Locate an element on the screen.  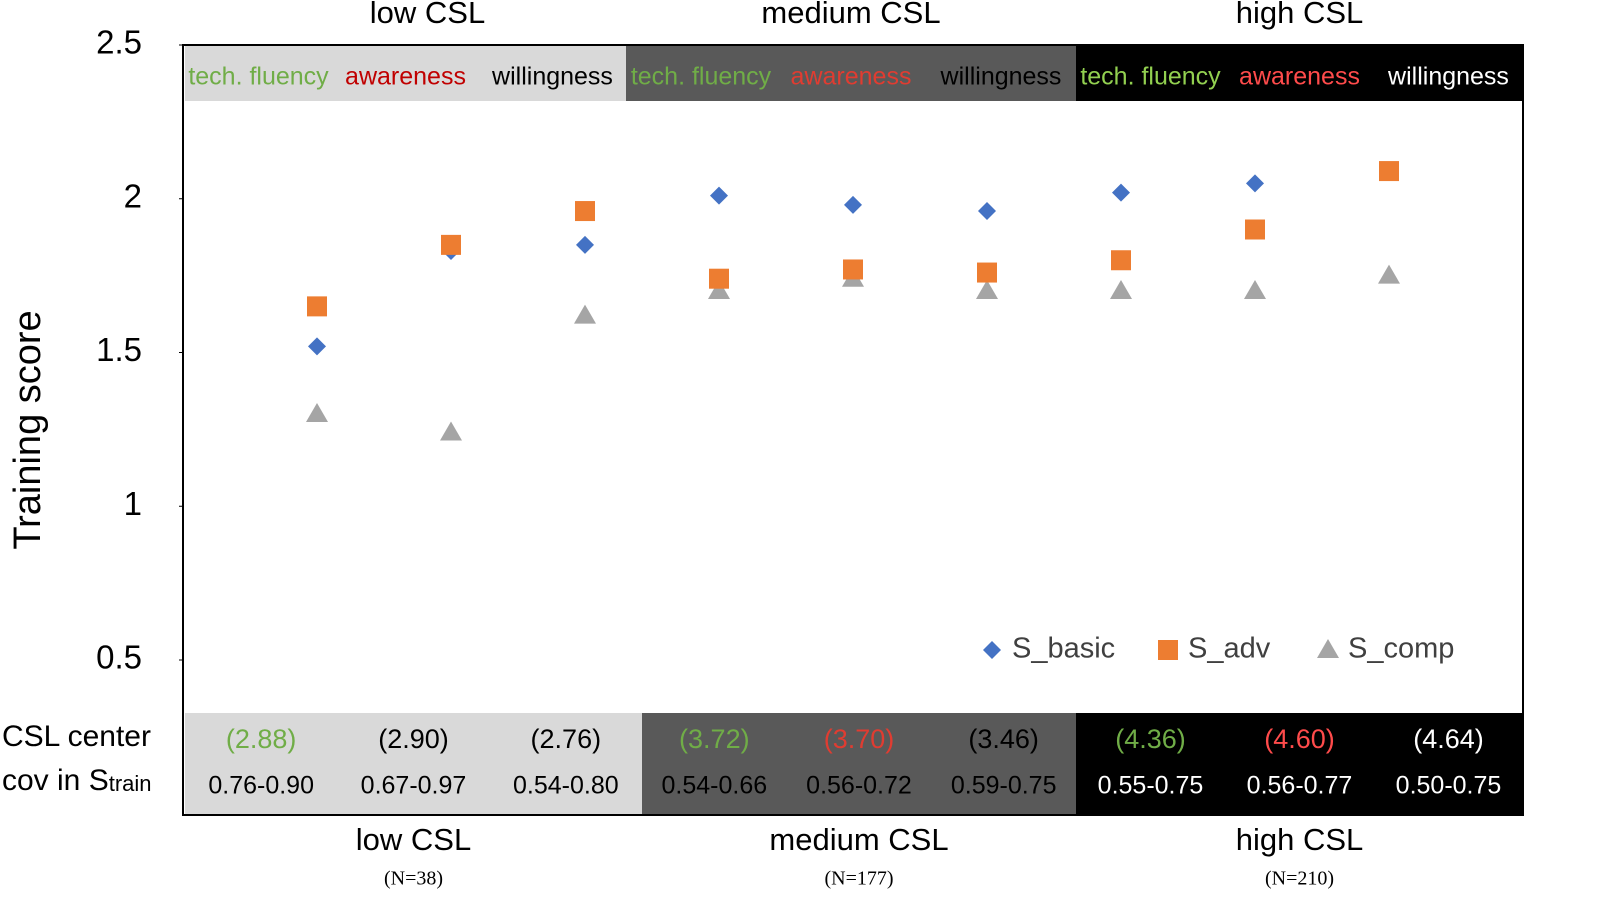
coverage-value: 0.54-0.66 is located at coordinates (715, 786).